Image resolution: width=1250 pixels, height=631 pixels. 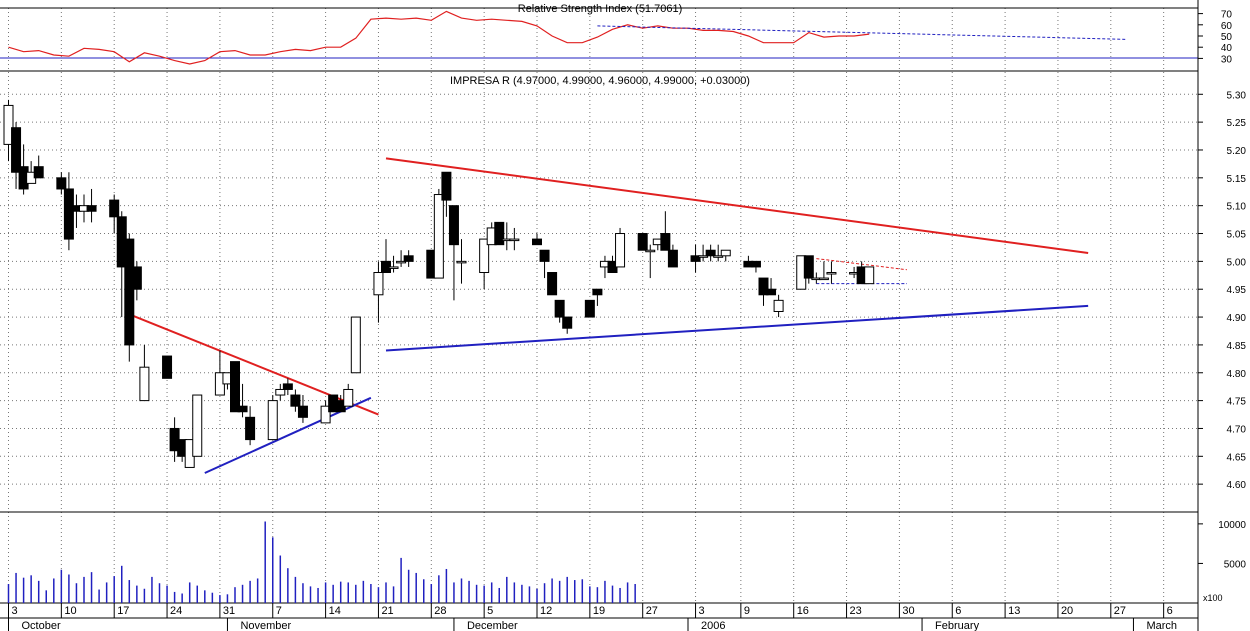 What do you see at coordinates (1227, 48) in the screenshot?
I see `rsi-tick-label: 40` at bounding box center [1227, 48].